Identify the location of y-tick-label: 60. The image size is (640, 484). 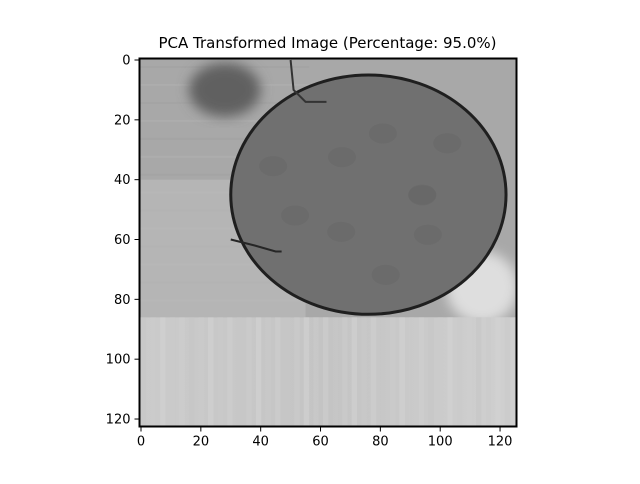
(122, 240).